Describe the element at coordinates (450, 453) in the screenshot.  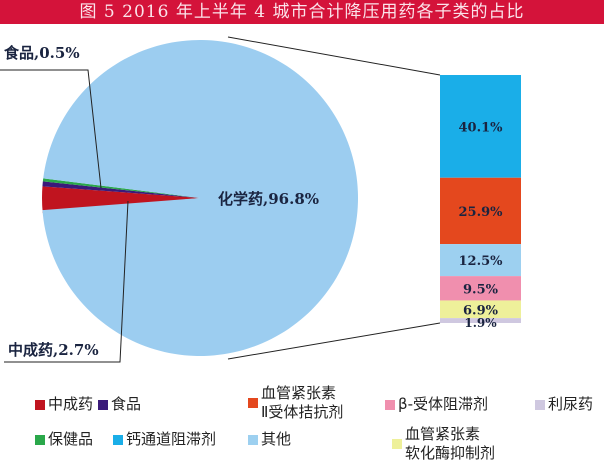
I see `legend-label: 软化酶抑制剂` at that location.